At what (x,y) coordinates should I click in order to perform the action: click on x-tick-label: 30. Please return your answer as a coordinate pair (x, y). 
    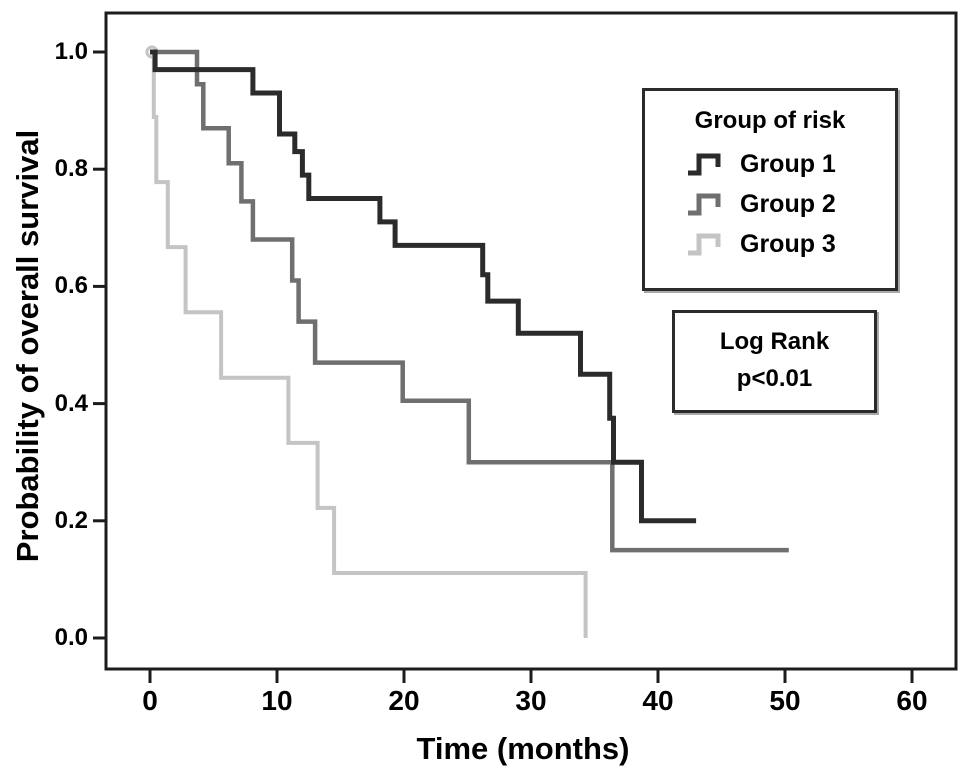
    Looking at the image, I should click on (531, 700).